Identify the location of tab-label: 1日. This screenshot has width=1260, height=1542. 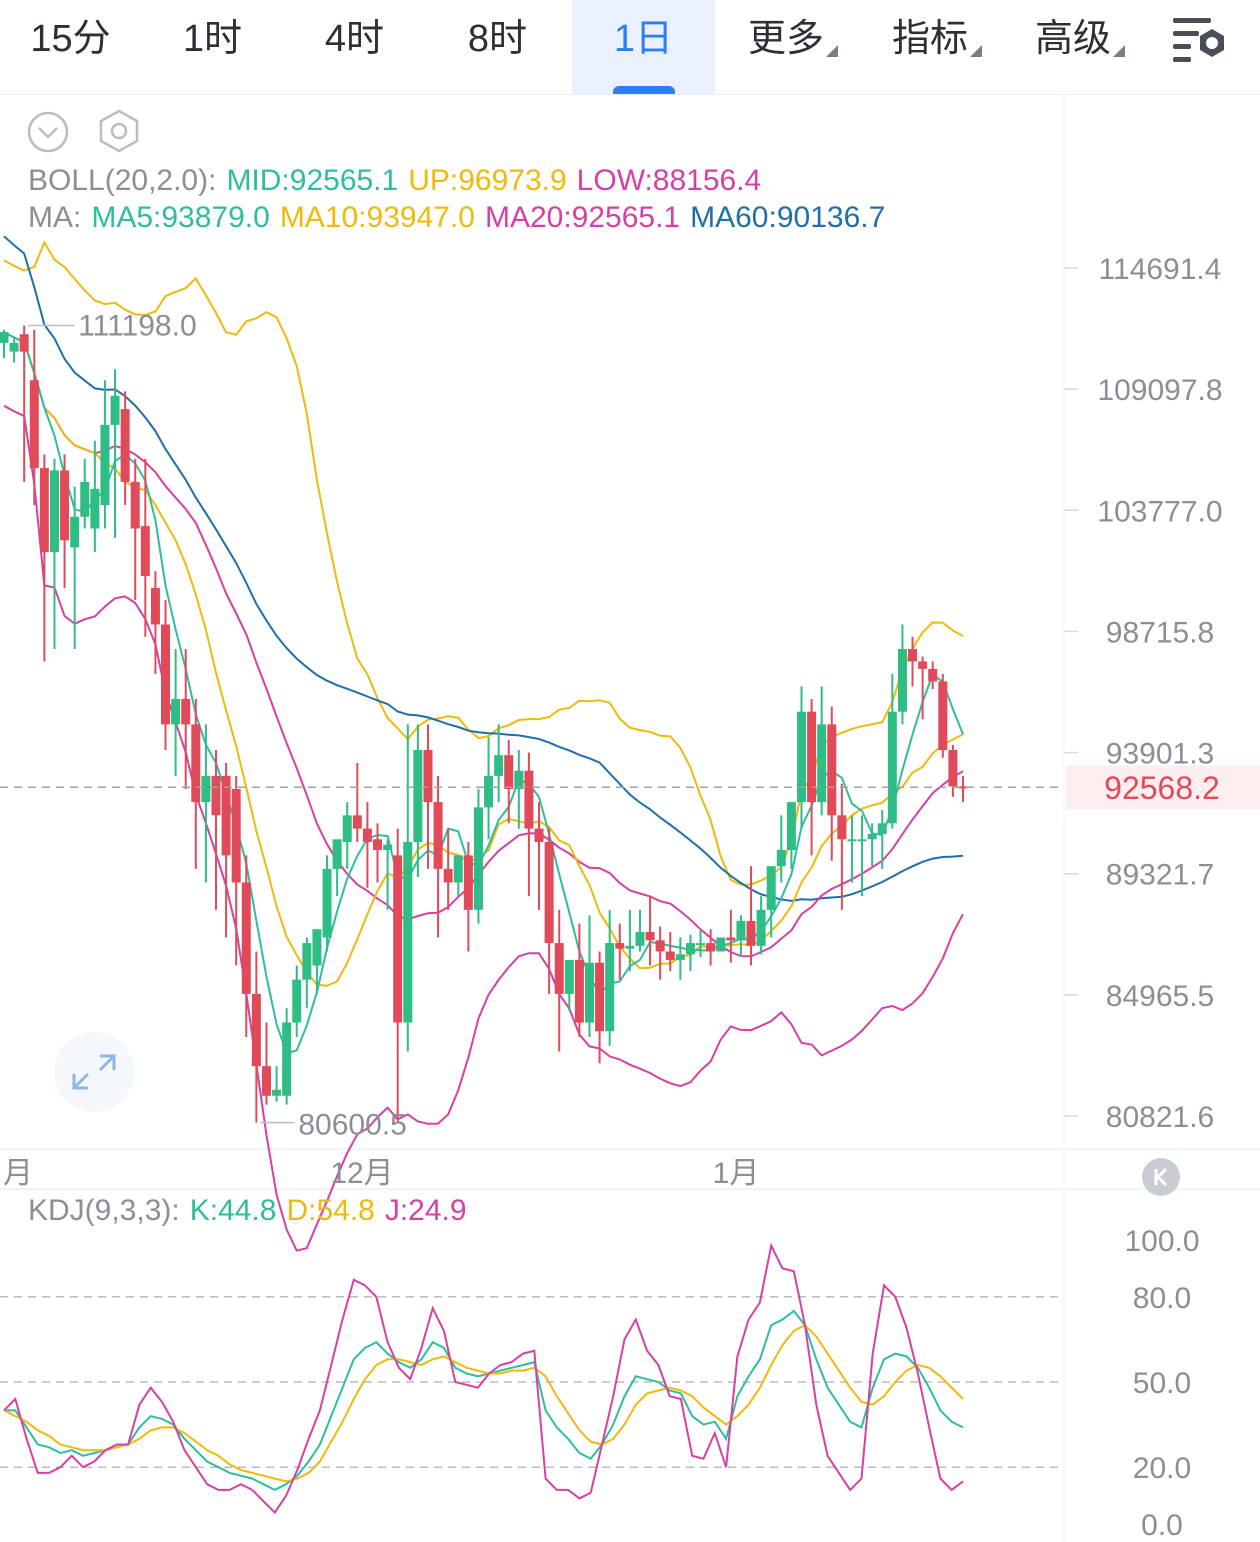
(643, 39).